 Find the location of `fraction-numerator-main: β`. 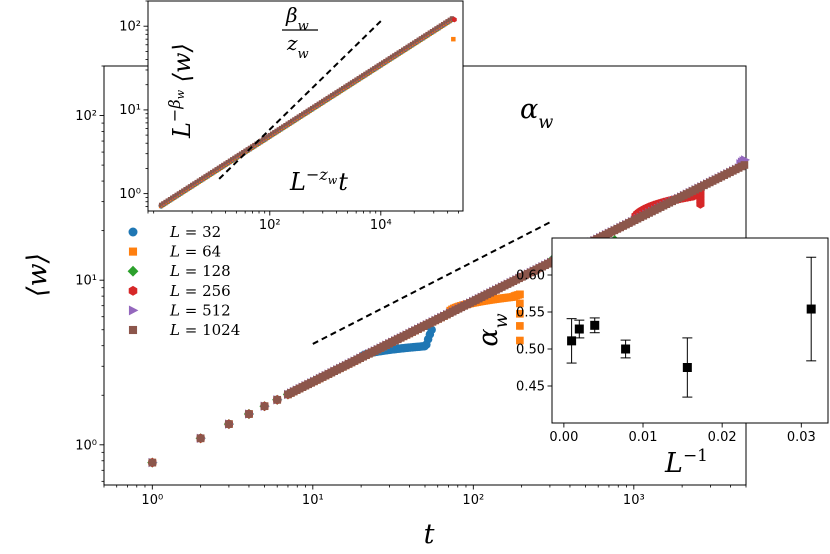

fraction-numerator-main: β is located at coordinates (291, 15).